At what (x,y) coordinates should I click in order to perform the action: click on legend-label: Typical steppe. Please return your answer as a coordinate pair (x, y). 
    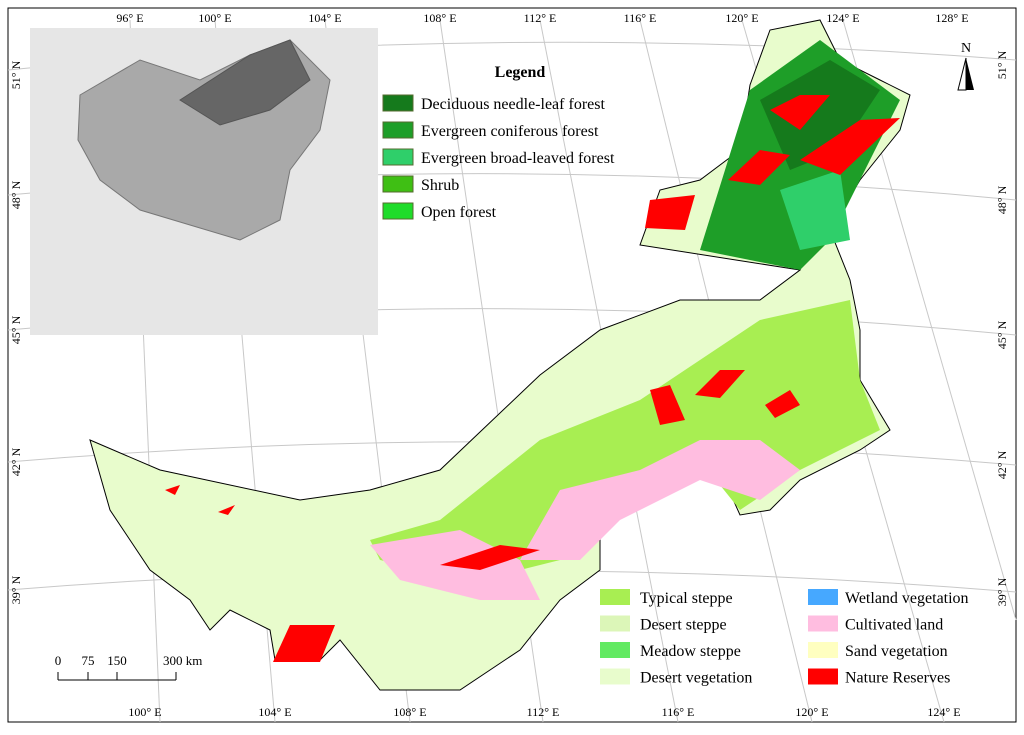
    Looking at the image, I should click on (686, 598).